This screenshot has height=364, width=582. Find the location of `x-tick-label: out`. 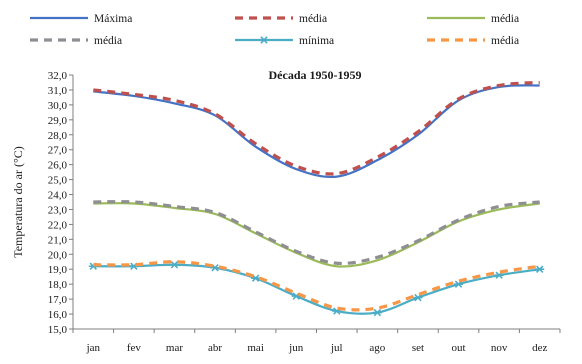

x-tick-label: out is located at coordinates (459, 348).